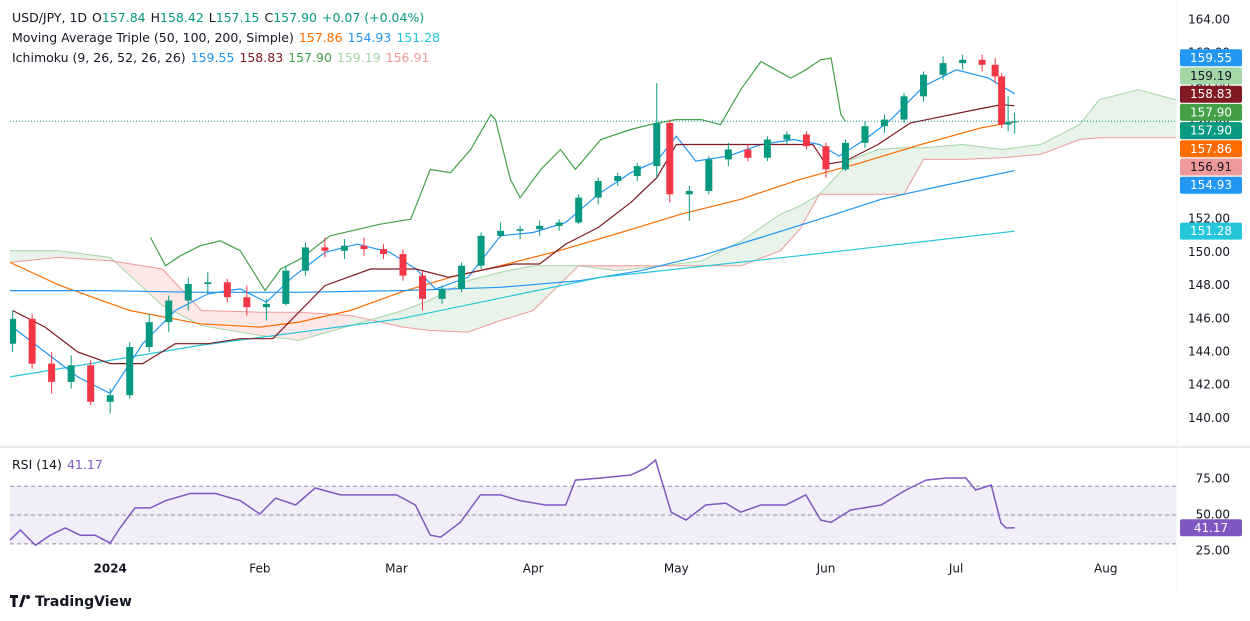 This screenshot has height=621, width=1250. Describe the element at coordinates (182, 17) in the screenshot. I see `quote-value: 158.42` at that location.